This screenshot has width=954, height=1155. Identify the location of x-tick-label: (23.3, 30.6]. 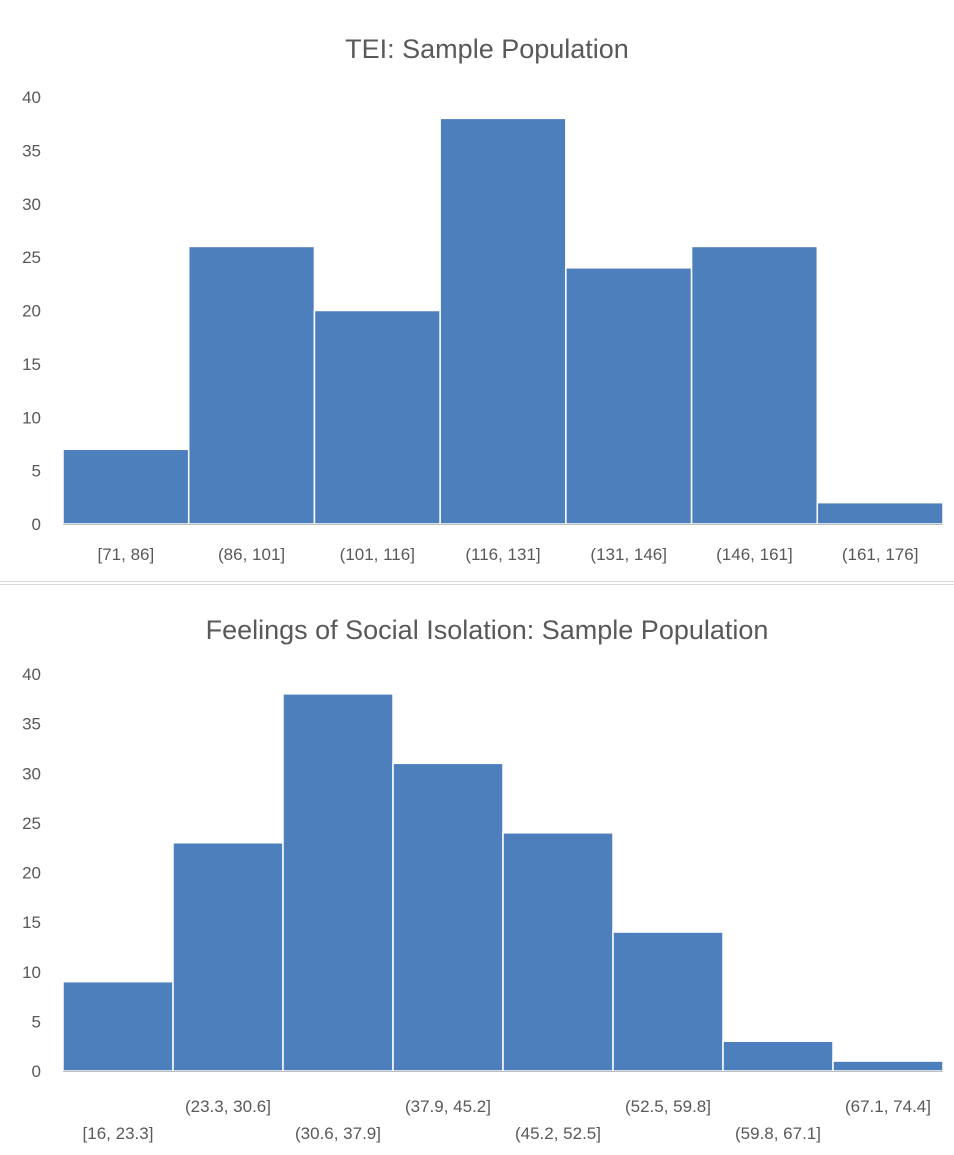
(228, 1106).